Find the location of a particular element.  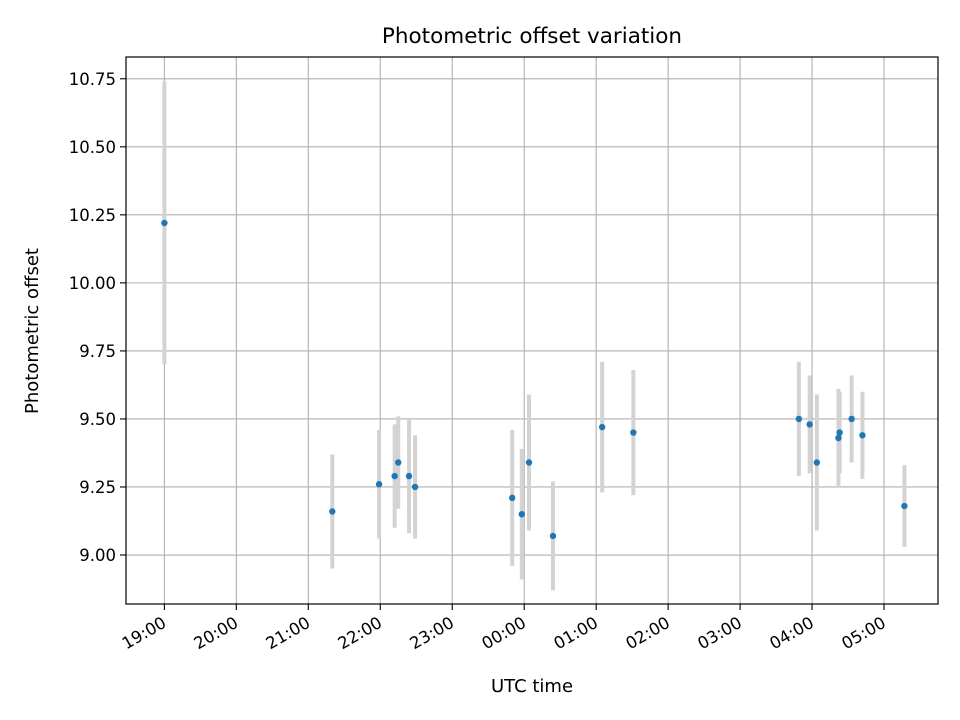

x-tick-label: 02:00 is located at coordinates (647, 633).